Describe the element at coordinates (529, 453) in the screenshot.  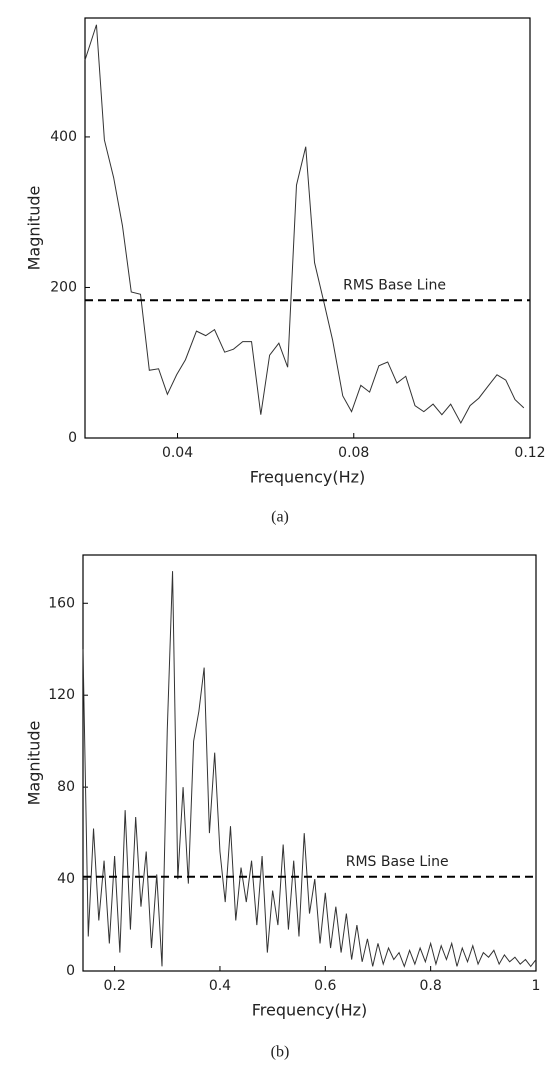
I see `x-tick-label: 0.12` at that location.